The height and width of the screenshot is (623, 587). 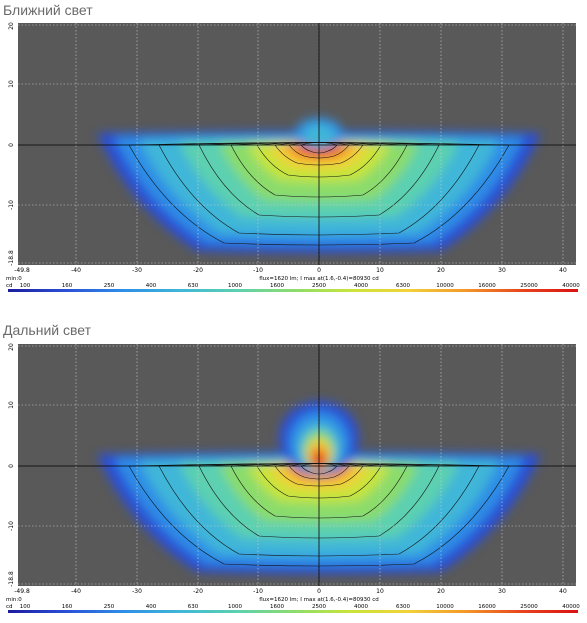 I want to click on section-title-low-beam: Ближний свет, so click(x=48, y=10).